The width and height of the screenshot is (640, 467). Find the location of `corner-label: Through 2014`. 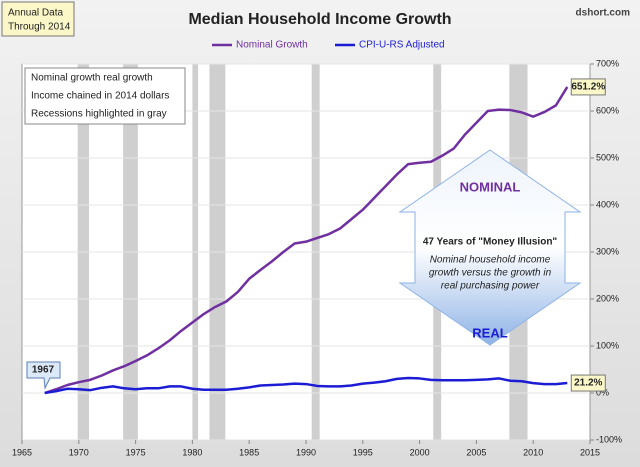

corner-label: Through 2014 is located at coordinates (39, 27).